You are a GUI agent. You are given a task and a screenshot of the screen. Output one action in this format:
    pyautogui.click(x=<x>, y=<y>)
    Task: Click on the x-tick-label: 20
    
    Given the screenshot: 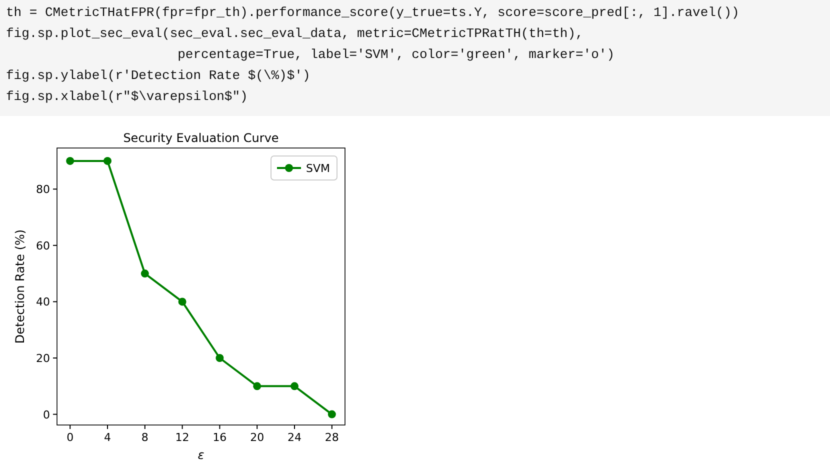 What is the action you would take?
    pyautogui.click(x=257, y=437)
    